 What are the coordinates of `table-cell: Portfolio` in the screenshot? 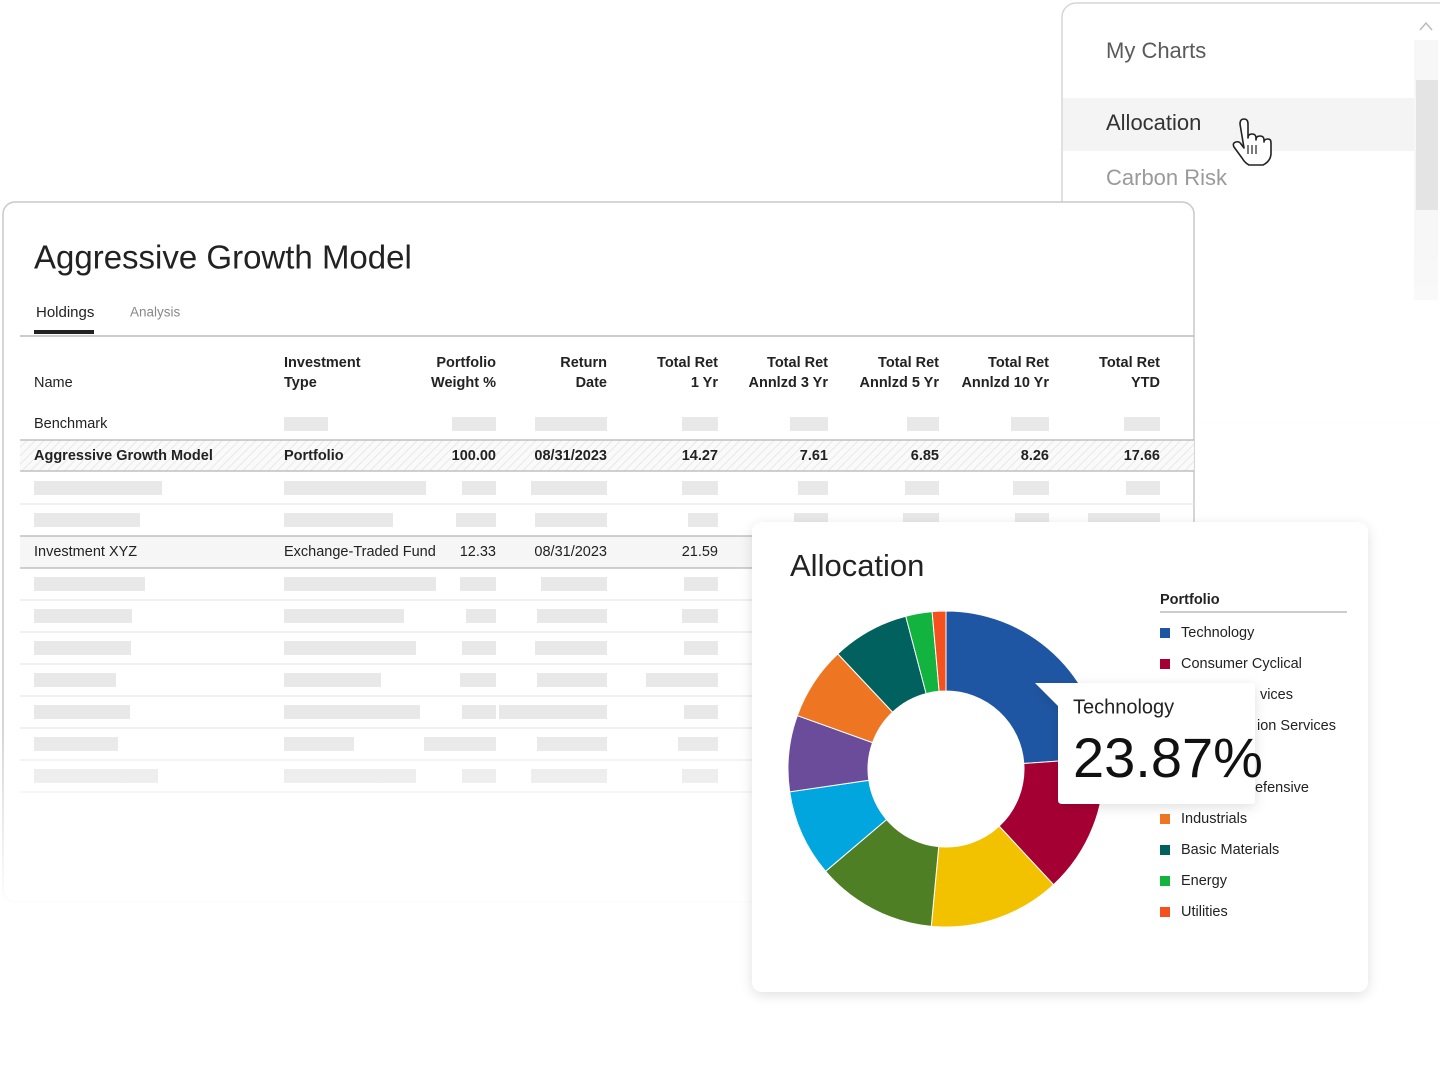 It's located at (314, 456).